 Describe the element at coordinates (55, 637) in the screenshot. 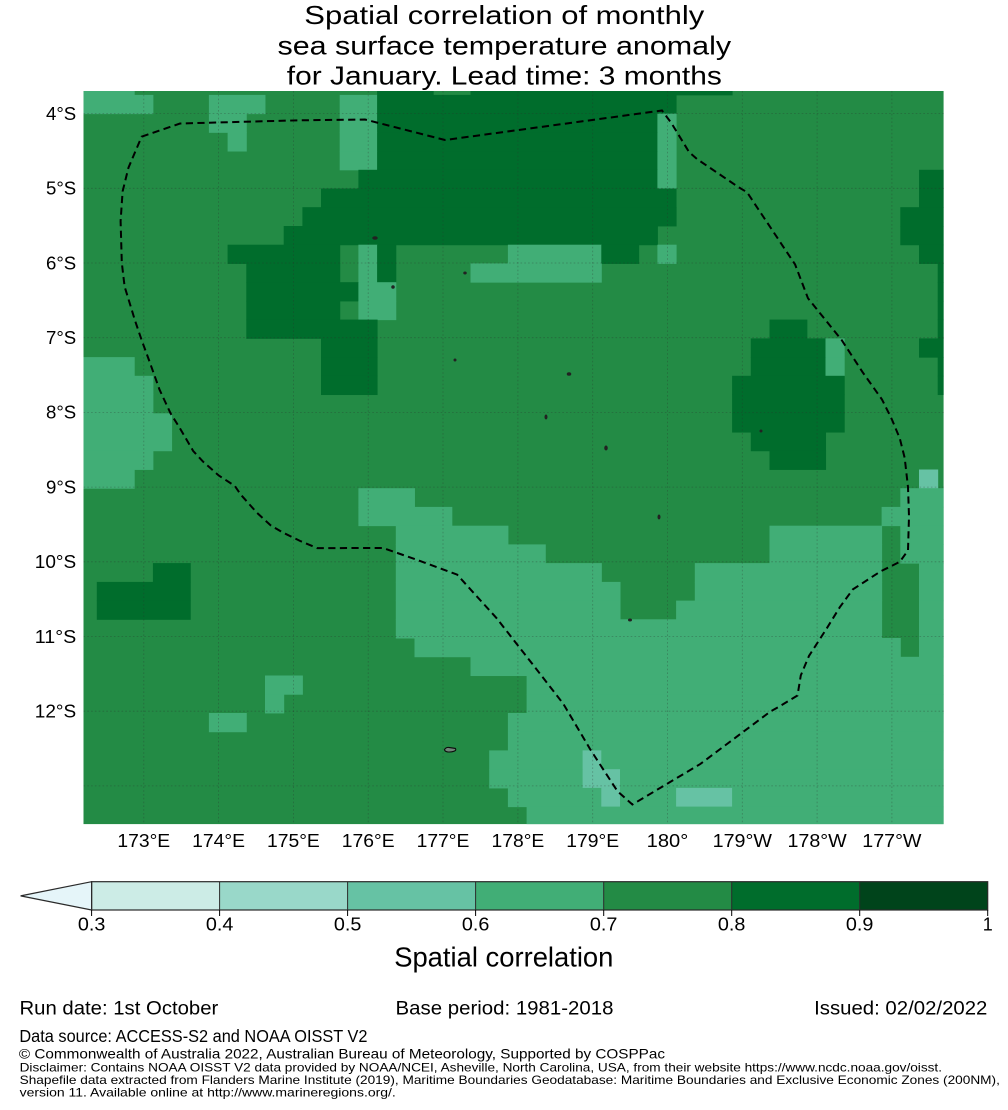

I see `svg-text: 11°S` at that location.